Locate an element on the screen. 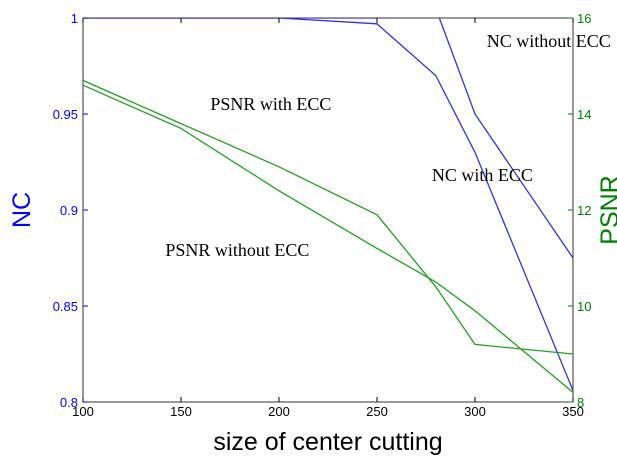 The height and width of the screenshot is (458, 617). series-annotation: NC without ECC is located at coordinates (549, 41).